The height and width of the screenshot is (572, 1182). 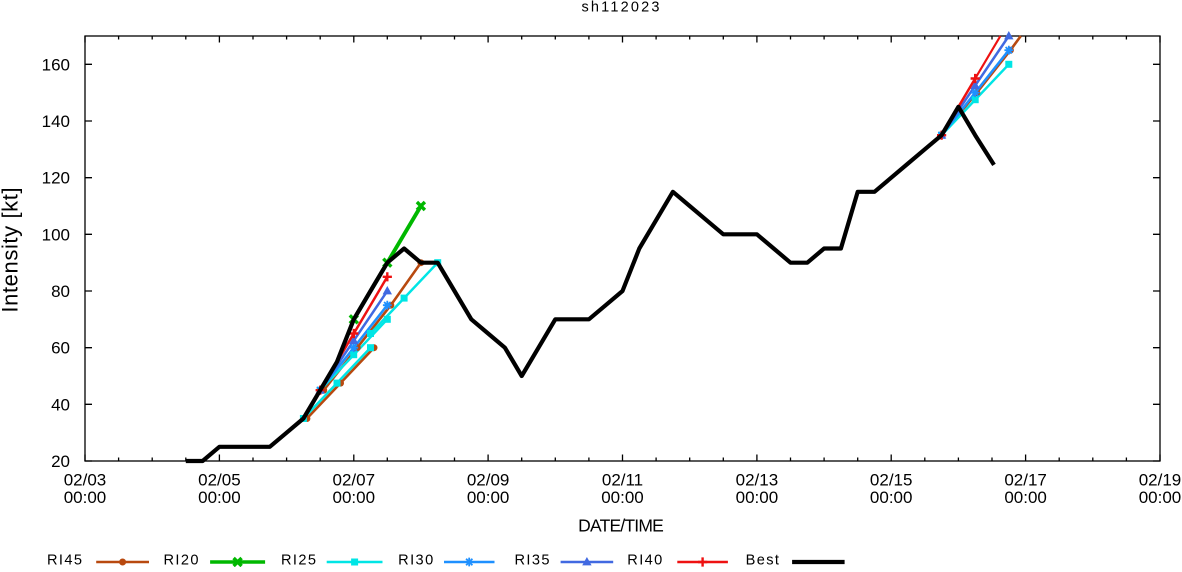 I want to click on svg-text: RI40, so click(x=645, y=560).